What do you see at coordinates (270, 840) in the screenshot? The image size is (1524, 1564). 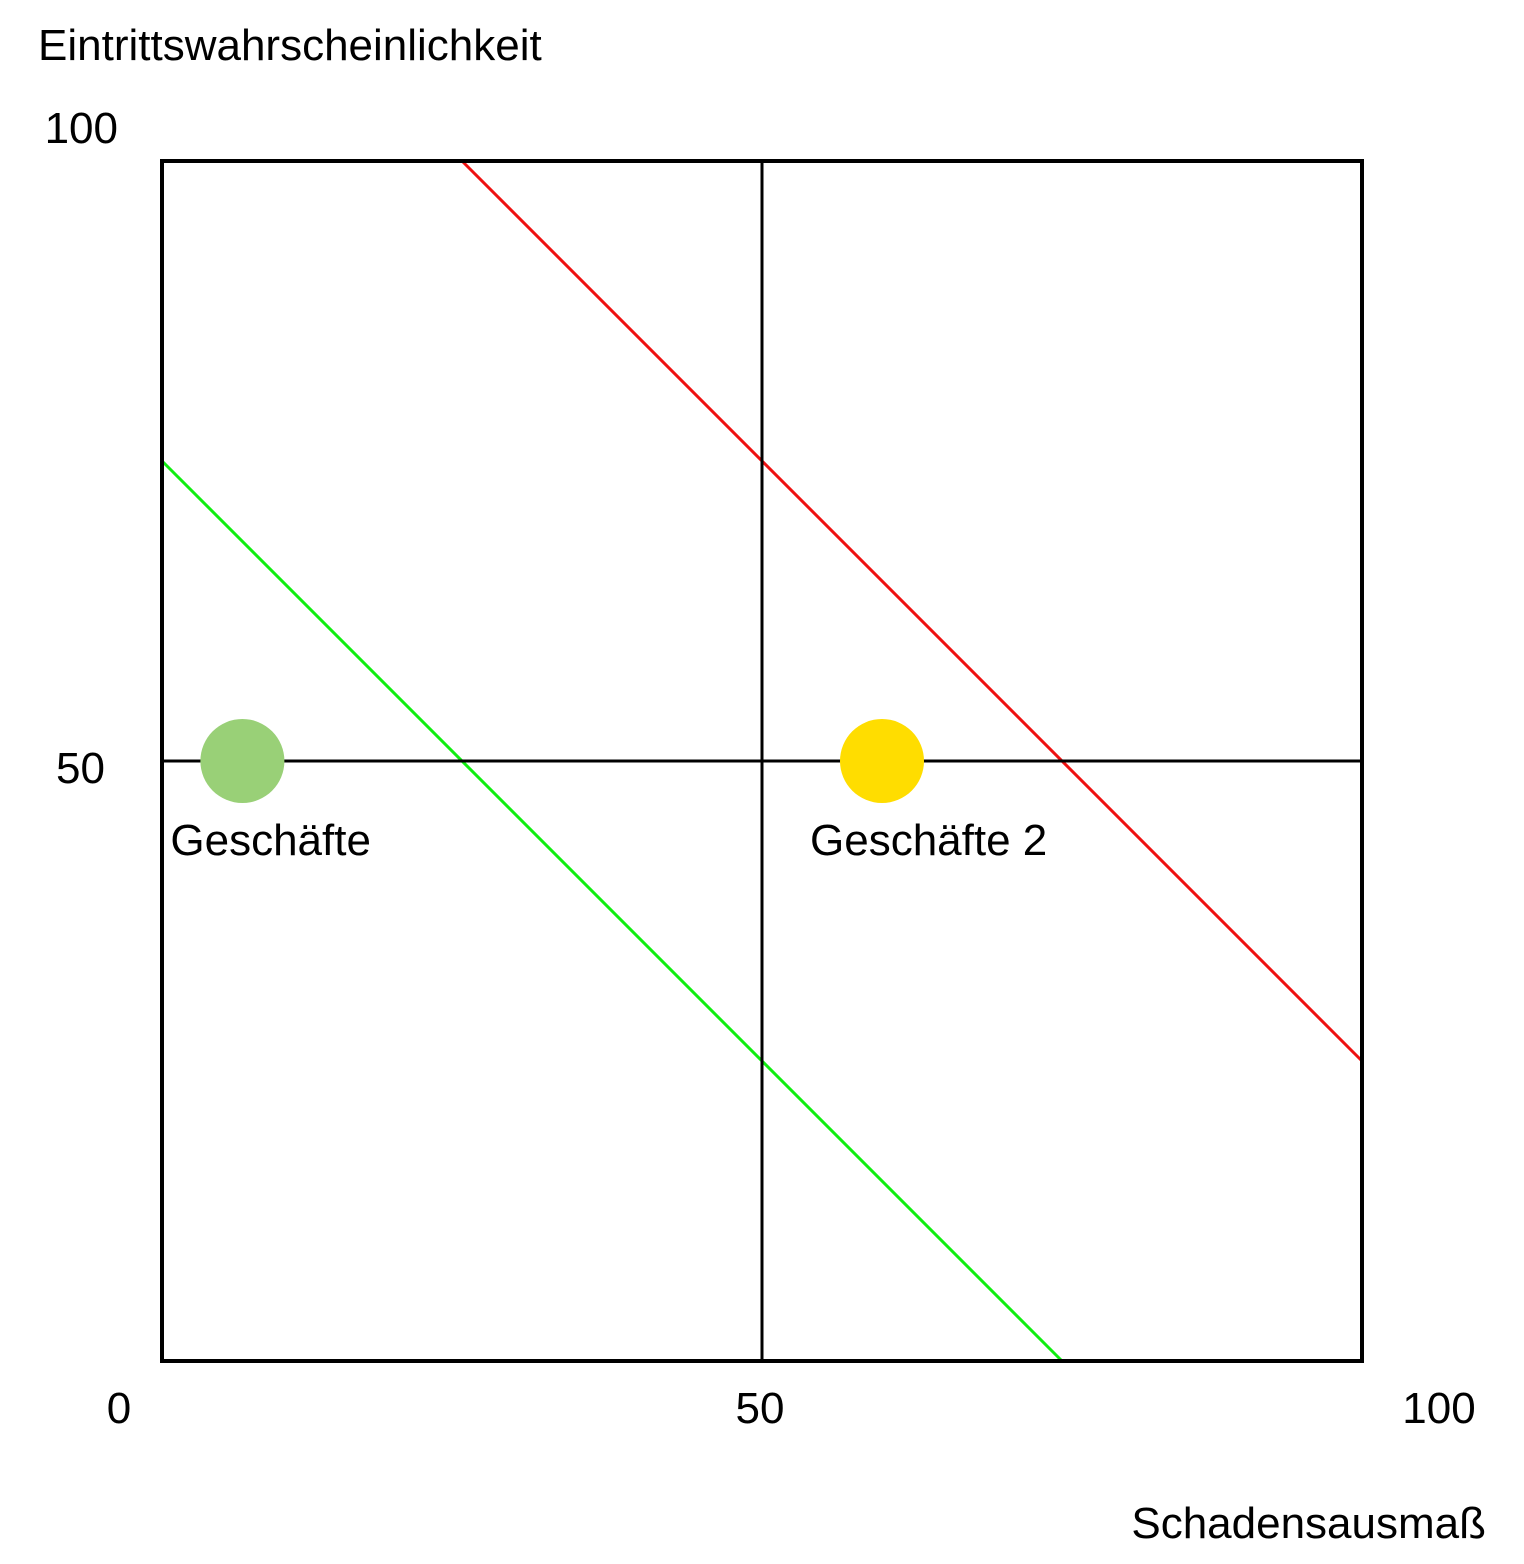 I see `data-point-label-1: Geschäfte` at bounding box center [270, 840].